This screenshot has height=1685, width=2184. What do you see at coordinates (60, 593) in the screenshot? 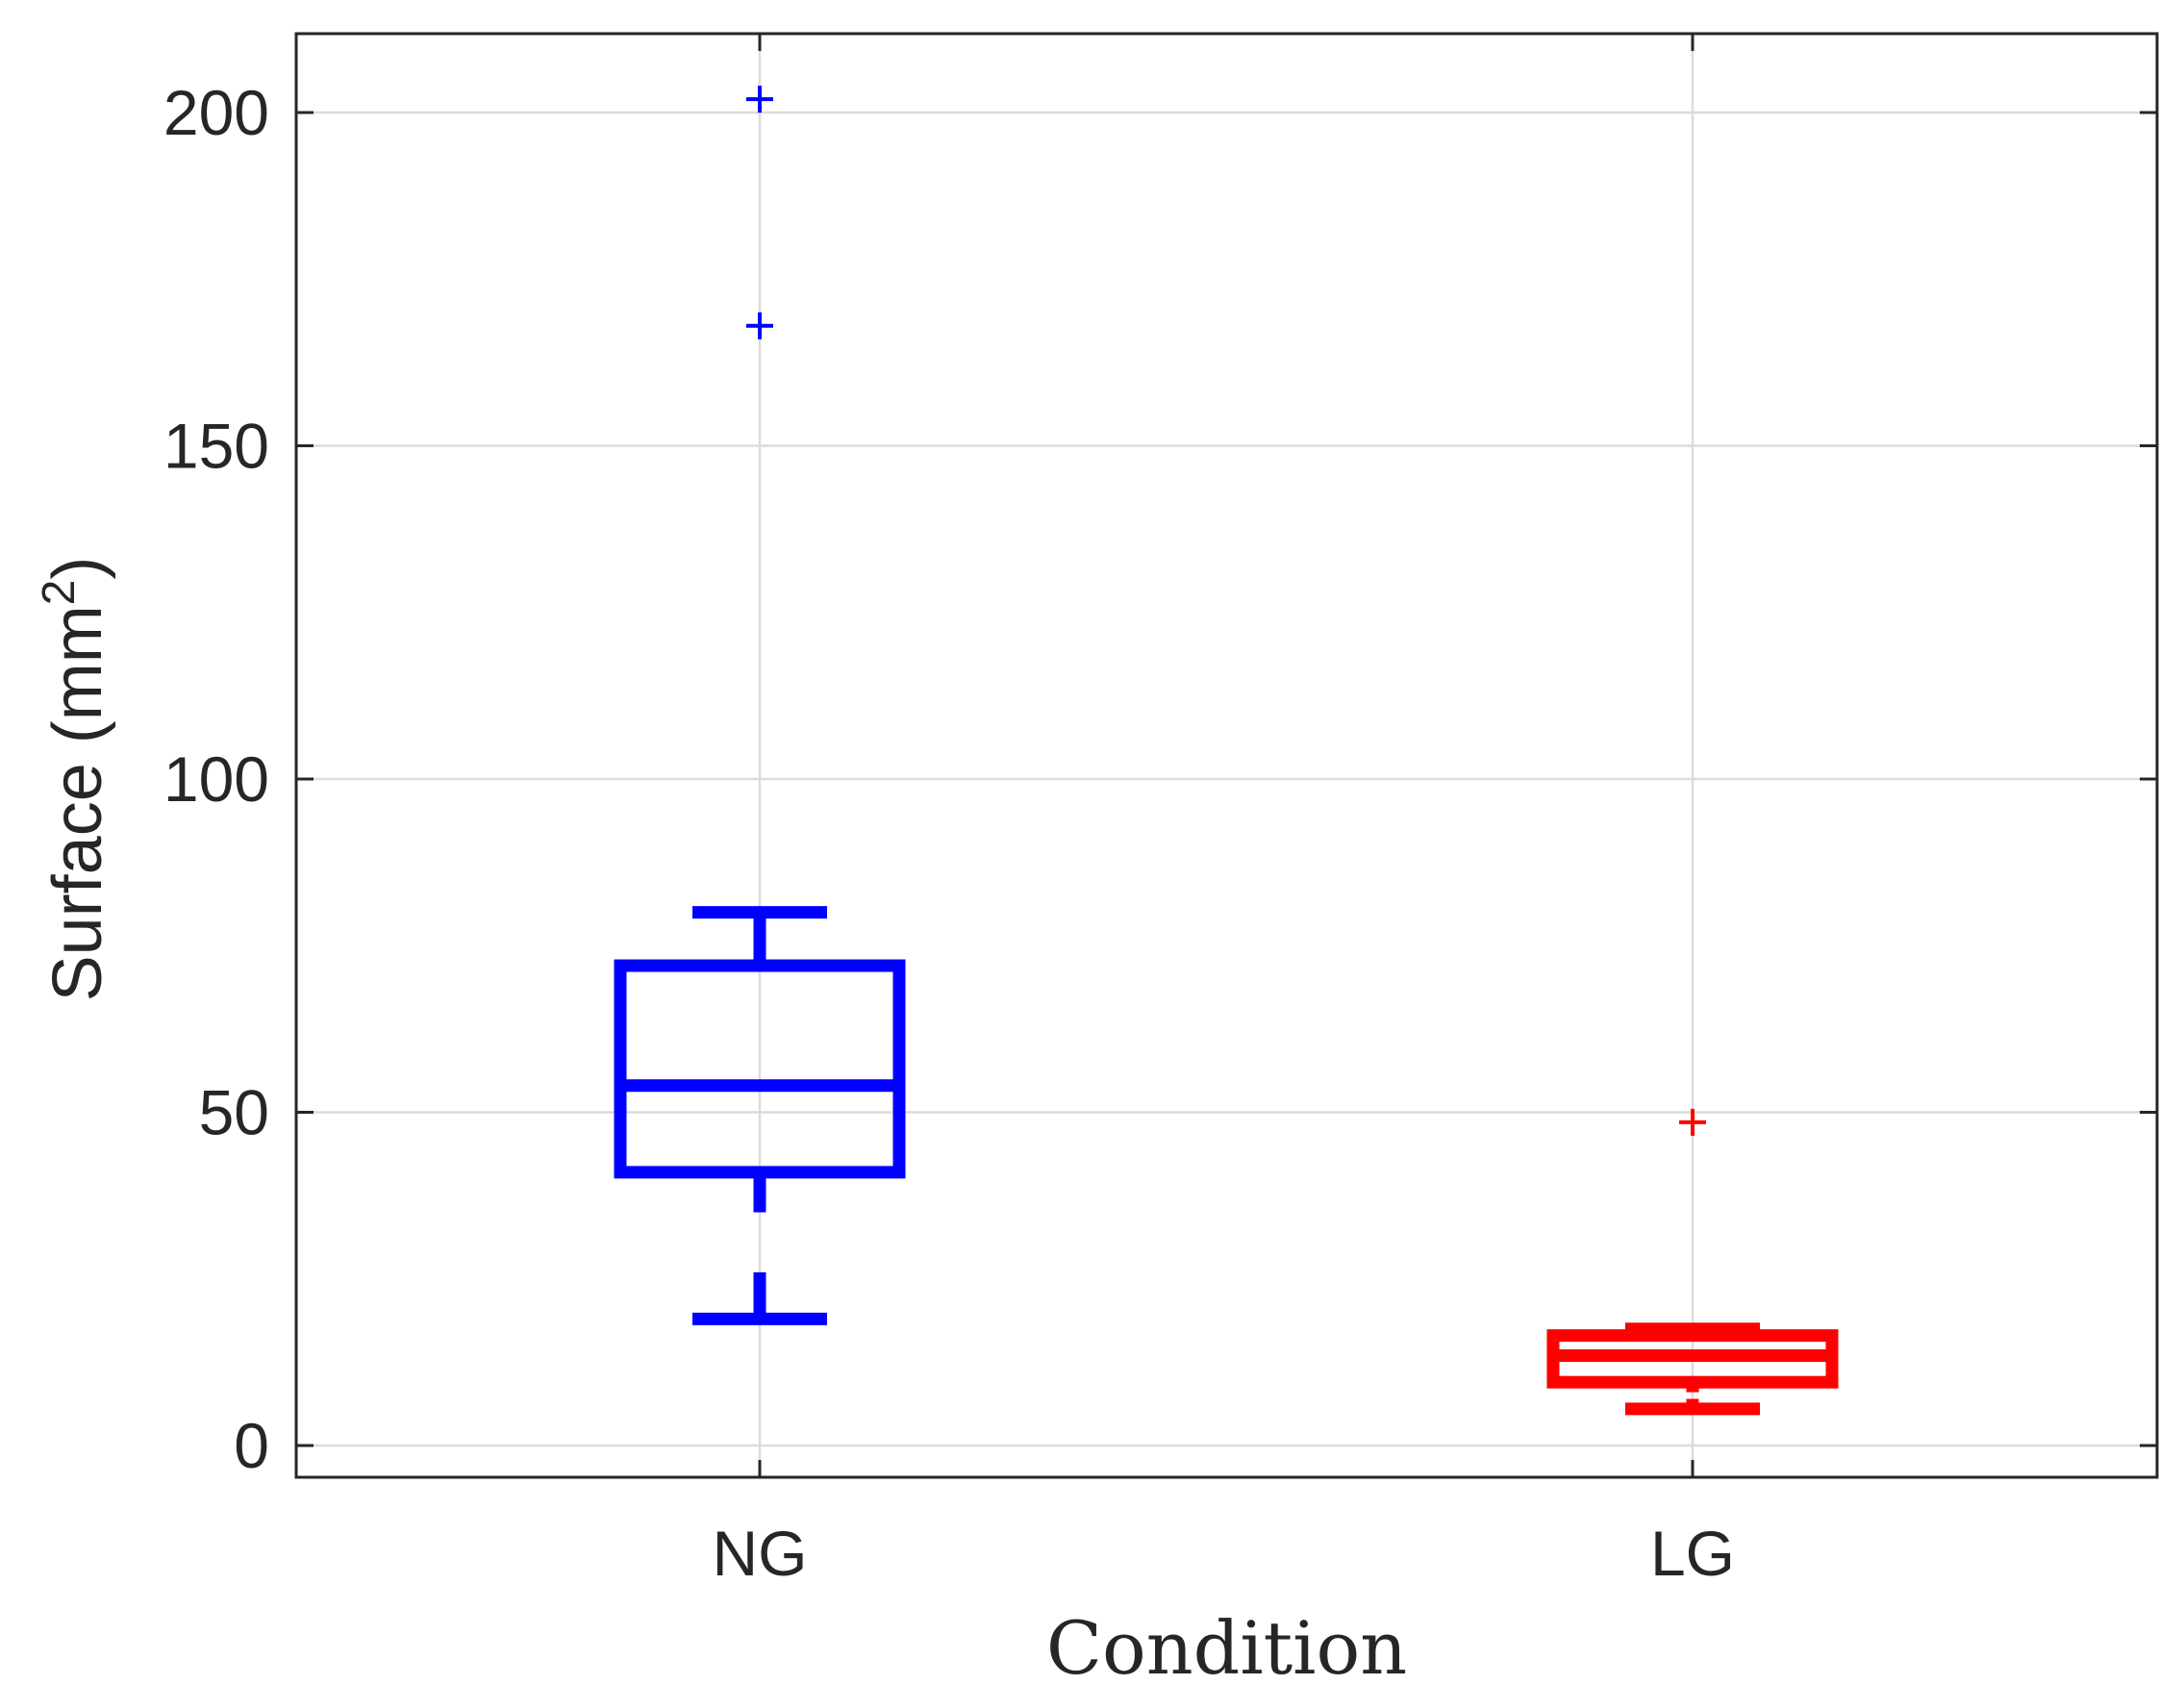
I see `y-axis-title-superscript: 2` at bounding box center [60, 593].